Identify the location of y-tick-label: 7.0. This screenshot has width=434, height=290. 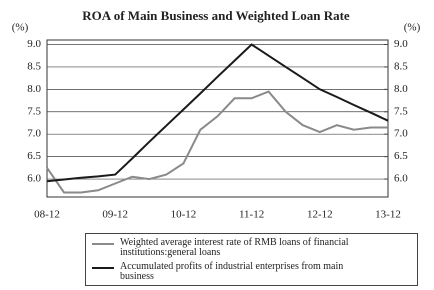
(34, 134).